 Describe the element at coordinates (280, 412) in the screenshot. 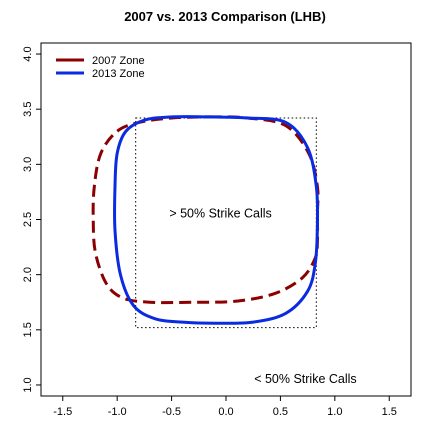

I see `x-tick-label: 0.5` at that location.